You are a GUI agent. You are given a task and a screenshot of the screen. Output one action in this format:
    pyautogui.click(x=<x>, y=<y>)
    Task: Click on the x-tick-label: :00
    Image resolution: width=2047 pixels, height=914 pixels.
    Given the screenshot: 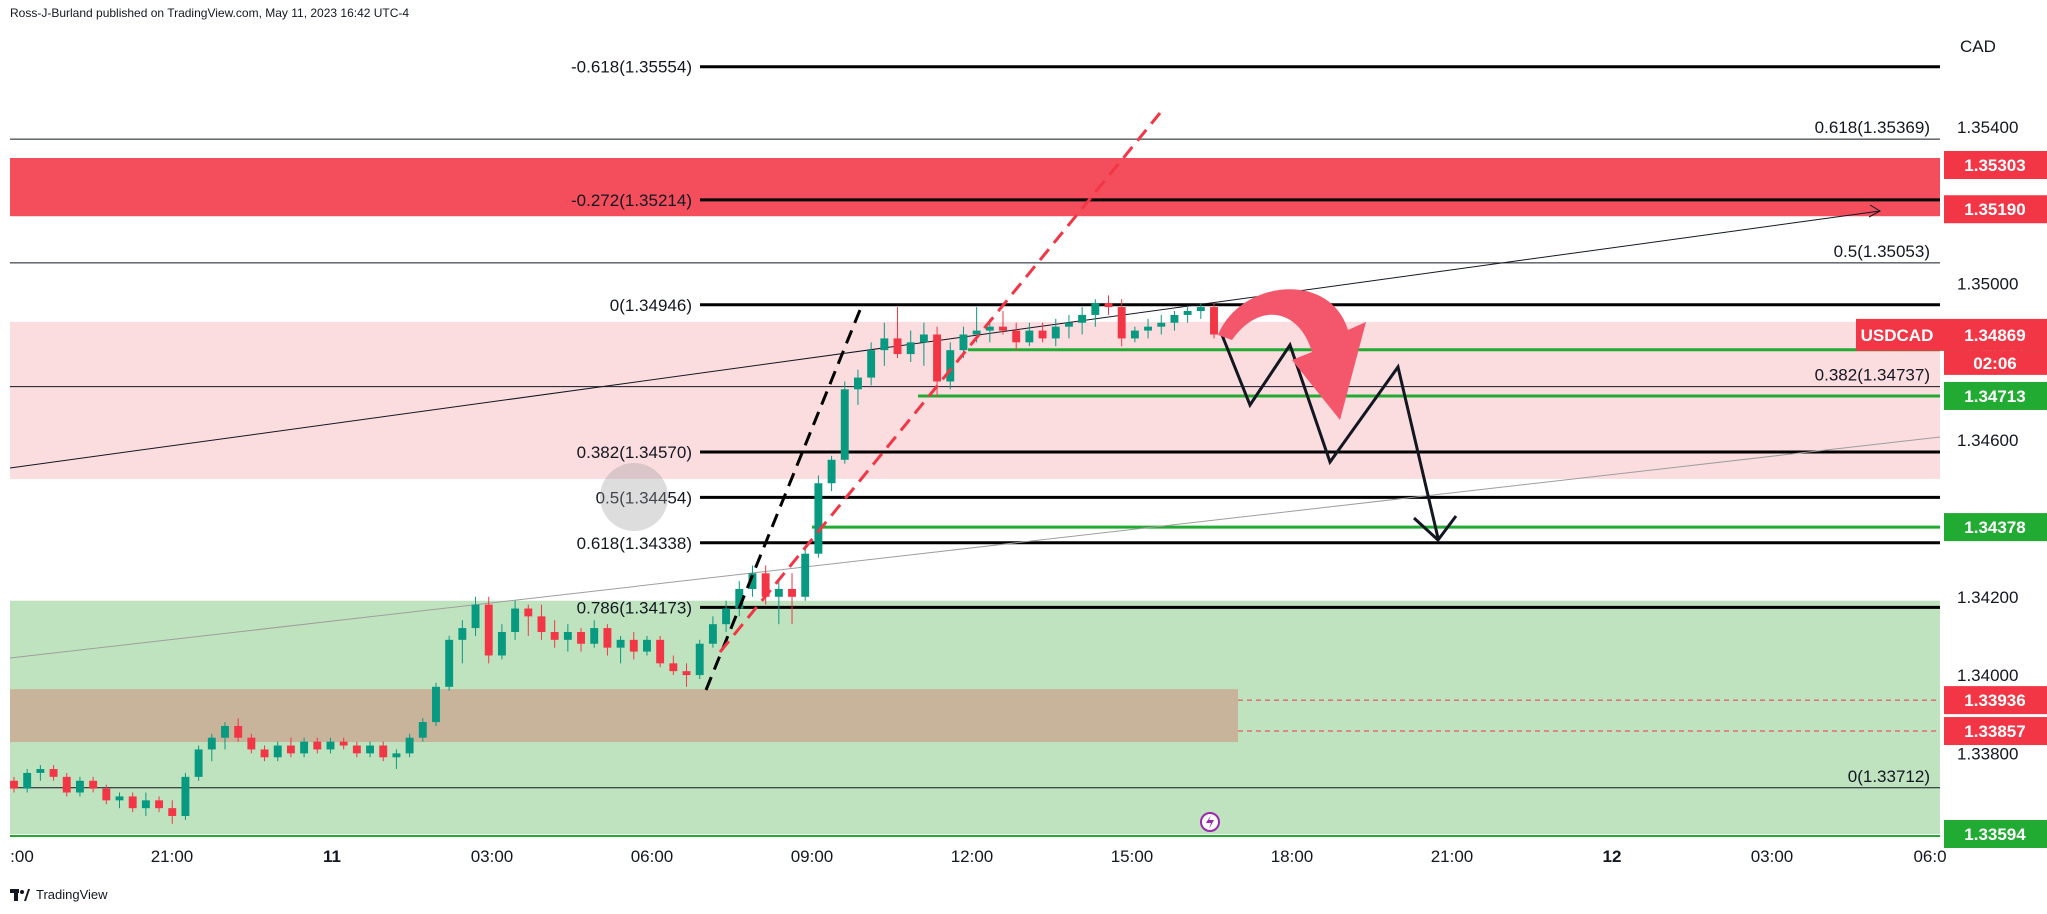 What is the action you would take?
    pyautogui.click(x=22, y=856)
    